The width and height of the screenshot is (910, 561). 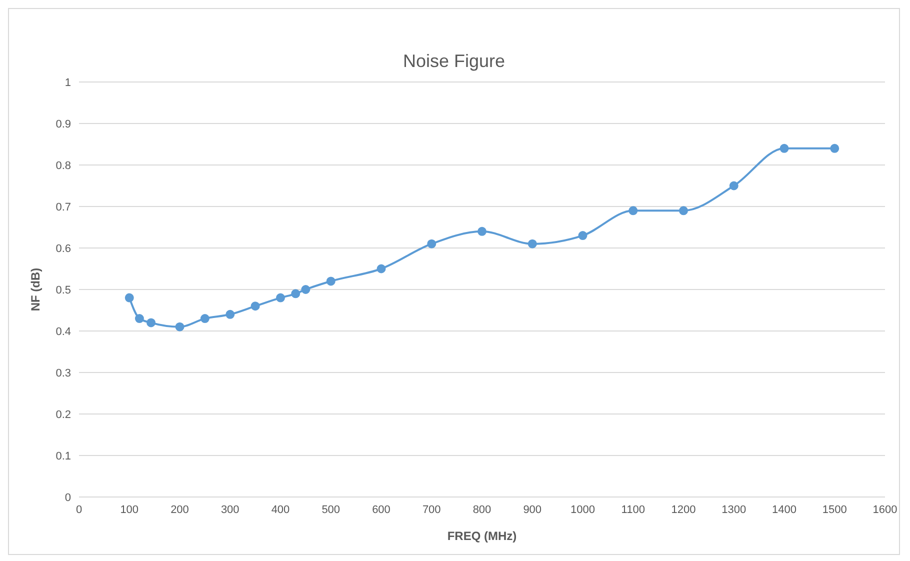 What do you see at coordinates (331, 510) in the screenshot?
I see `x-tick-label: 500` at bounding box center [331, 510].